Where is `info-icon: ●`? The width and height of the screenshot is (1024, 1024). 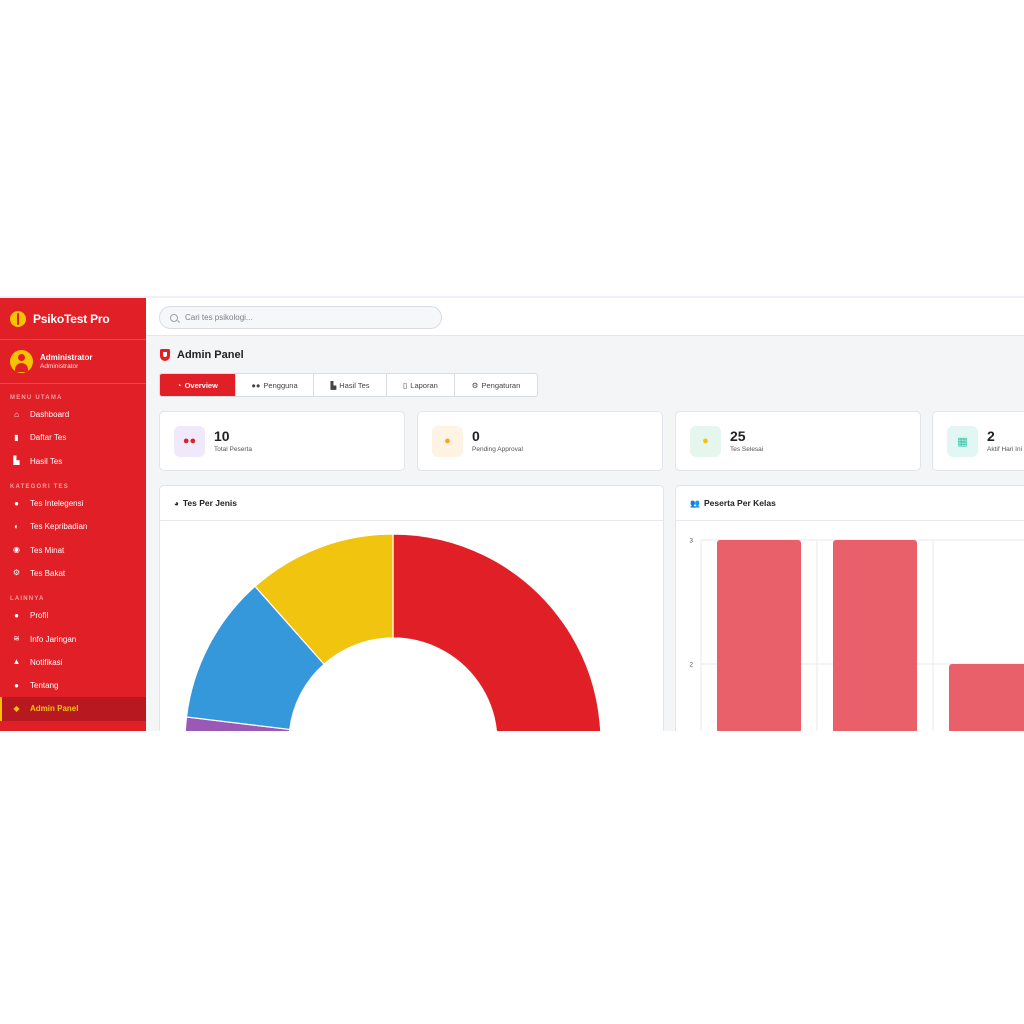
info-icon: ● is located at coordinates (16, 685).